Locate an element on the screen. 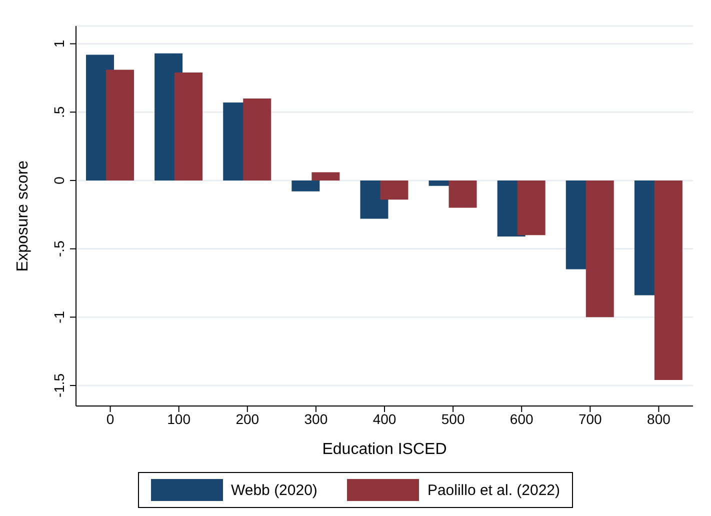  y-tick-label: .5 is located at coordinates (59, 112).